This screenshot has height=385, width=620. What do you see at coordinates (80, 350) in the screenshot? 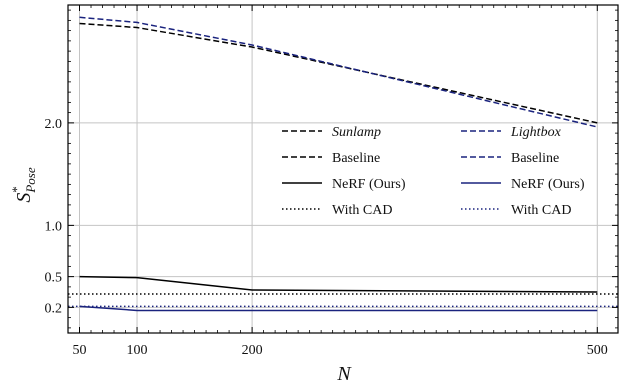
I see `x-tick-label: 50` at bounding box center [80, 350].